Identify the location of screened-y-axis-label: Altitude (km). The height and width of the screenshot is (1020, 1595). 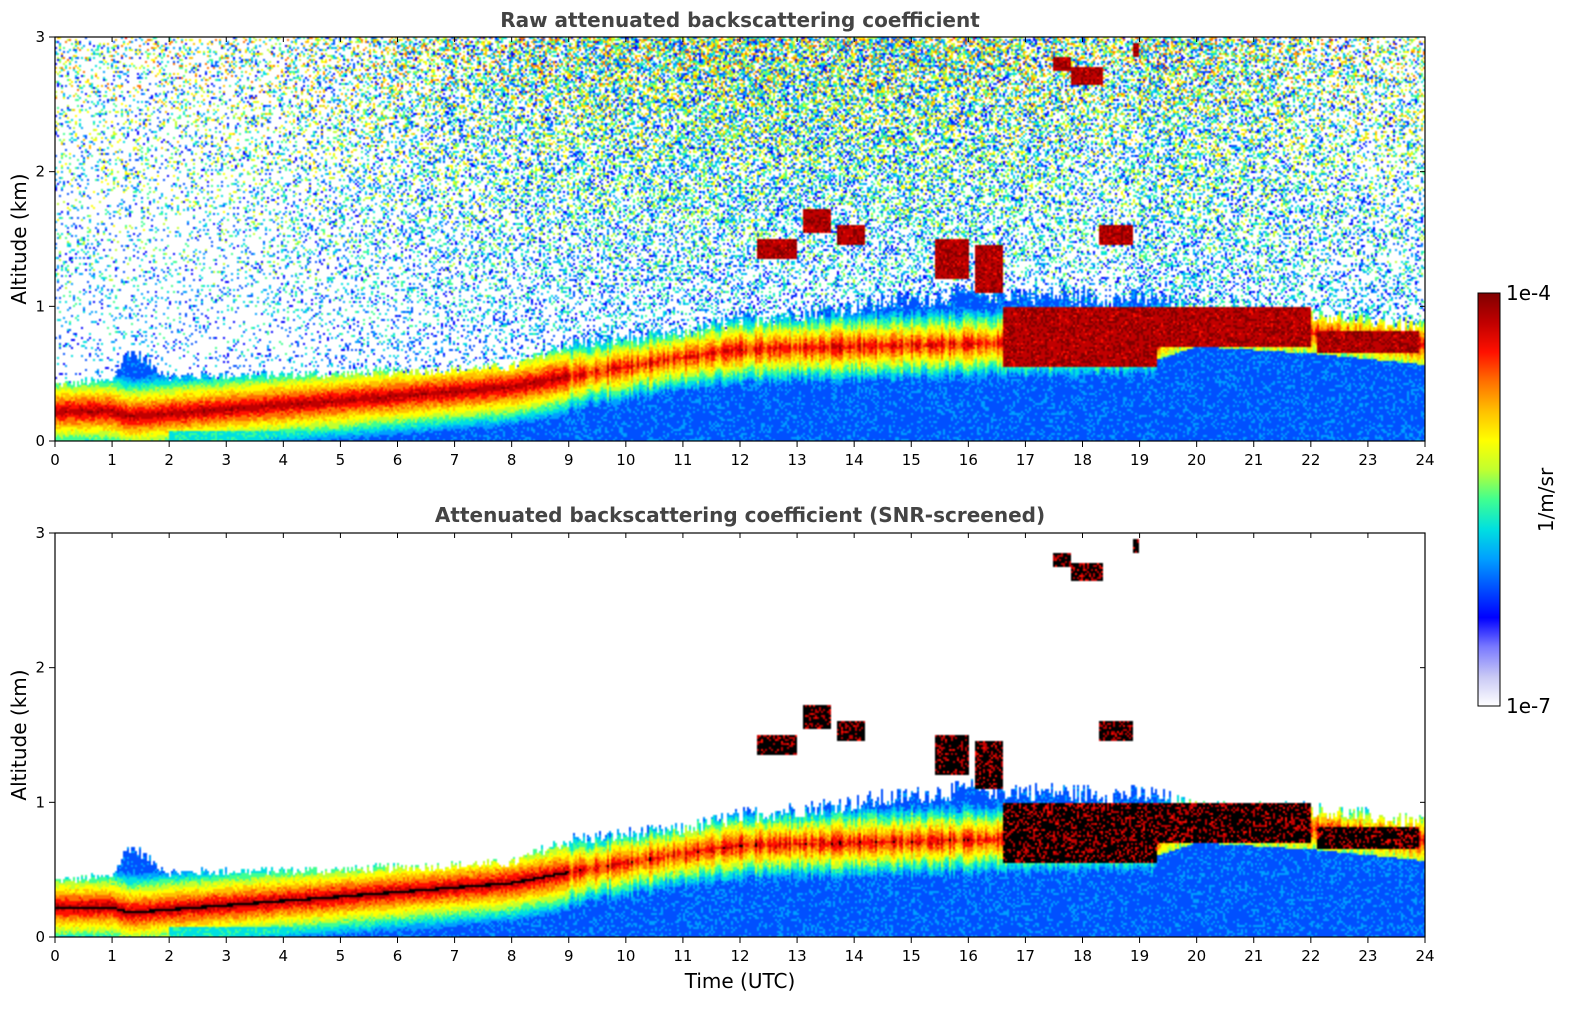
(19, 734).